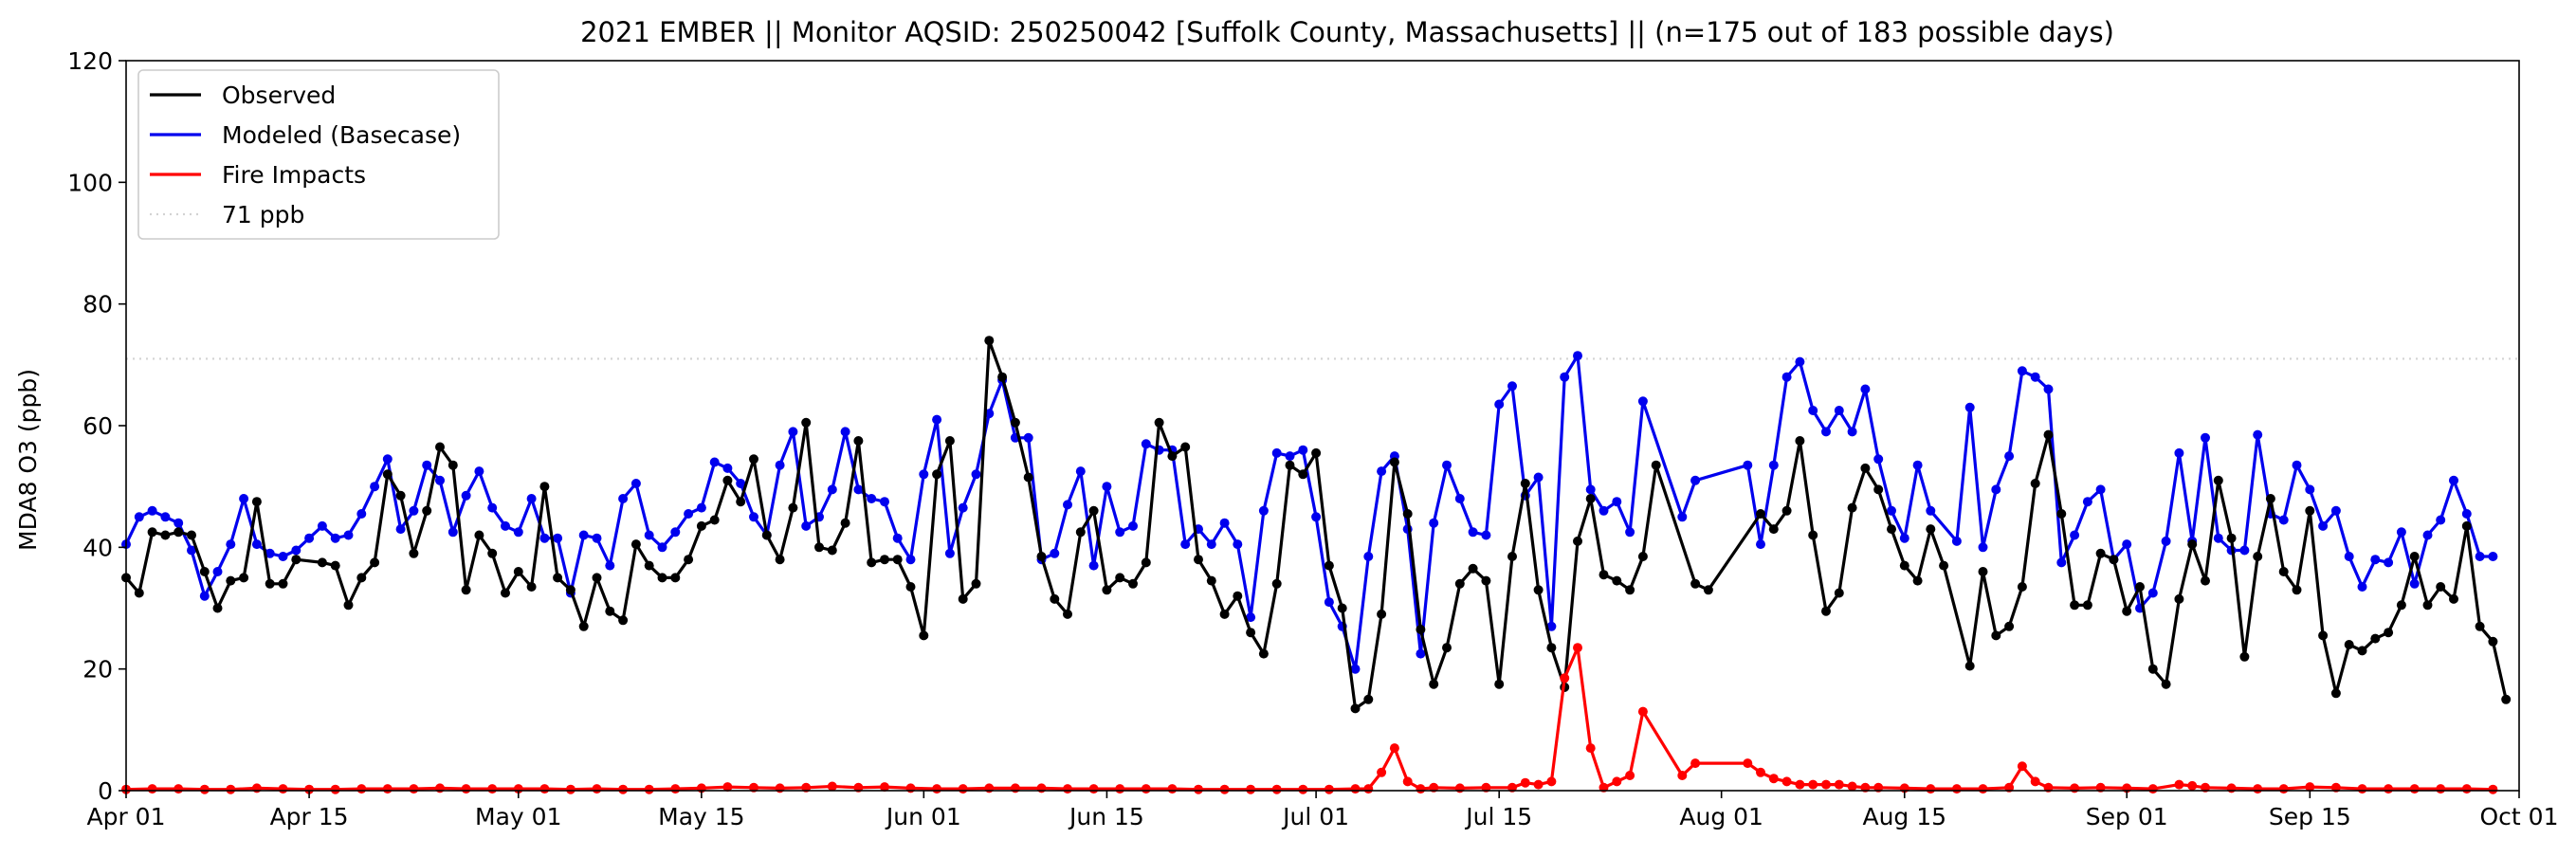 This screenshot has width=2576, height=857. What do you see at coordinates (243, 95) in the screenshot?
I see `legend-item-observed: Observed` at bounding box center [243, 95].